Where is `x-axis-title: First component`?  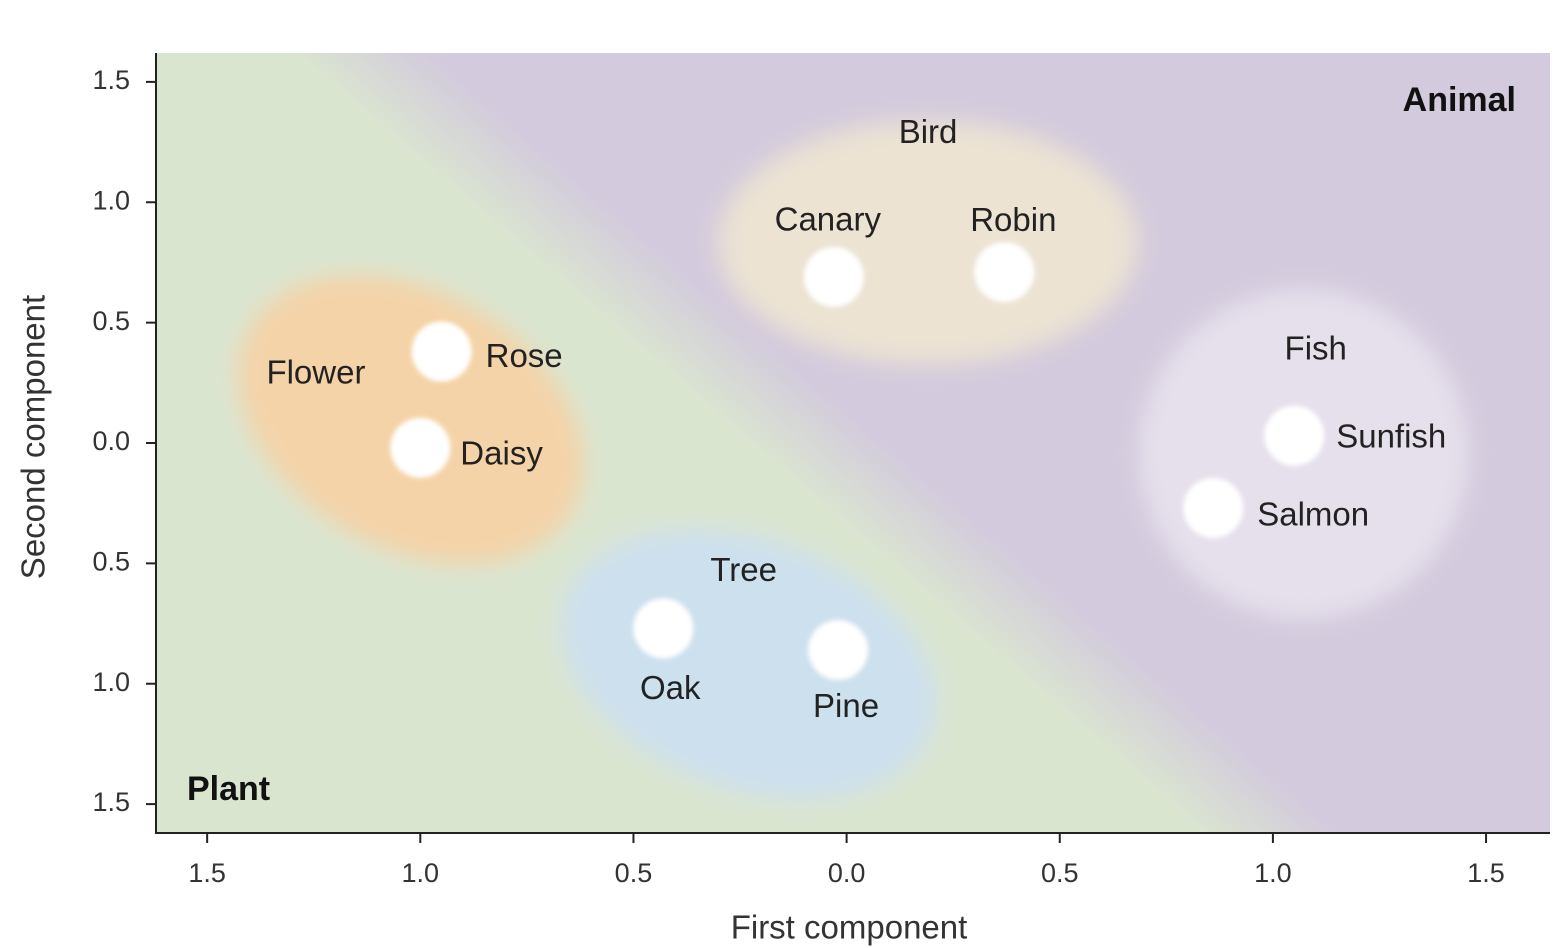 x-axis-title: First component is located at coordinates (849, 927).